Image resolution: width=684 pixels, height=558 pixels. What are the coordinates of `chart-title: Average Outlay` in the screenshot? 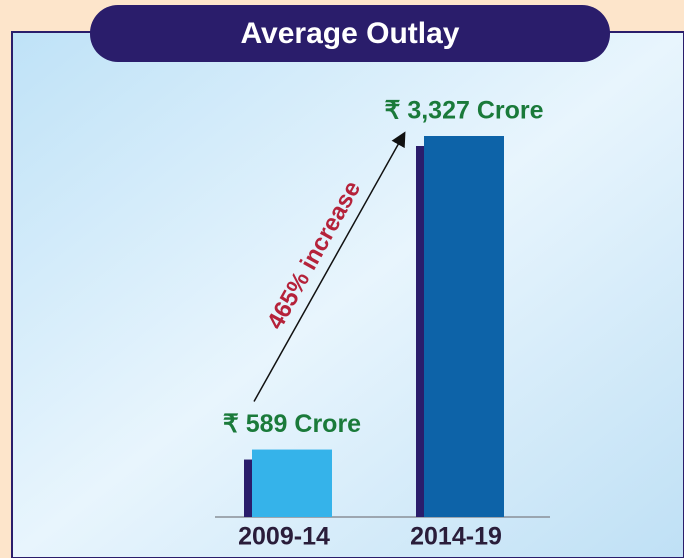 It's located at (350, 33).